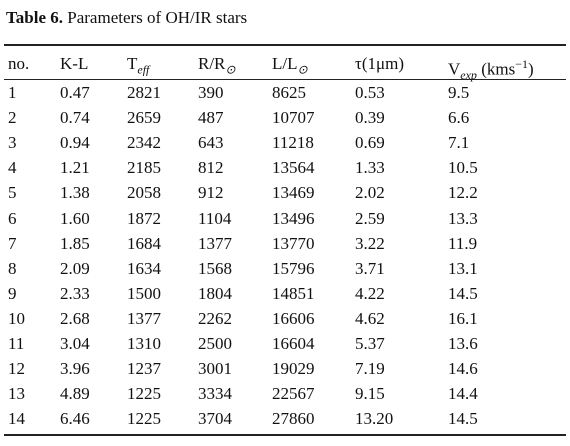 The width and height of the screenshot is (570, 446). What do you see at coordinates (370, 143) in the screenshot?
I see `table-cell: 0.69` at bounding box center [370, 143].